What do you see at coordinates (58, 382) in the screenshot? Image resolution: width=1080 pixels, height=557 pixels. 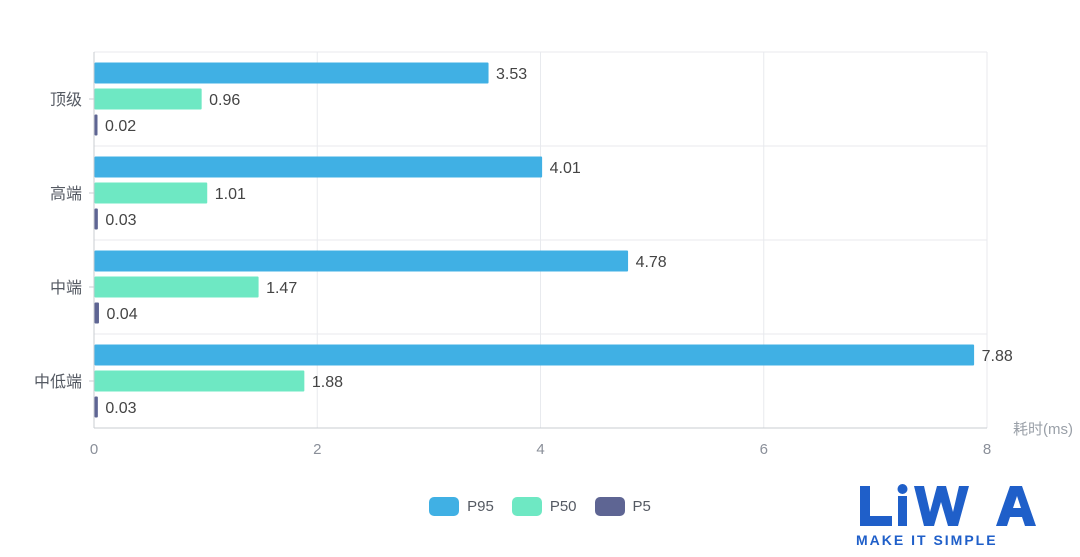 I see `category-label: 中低端` at bounding box center [58, 382].